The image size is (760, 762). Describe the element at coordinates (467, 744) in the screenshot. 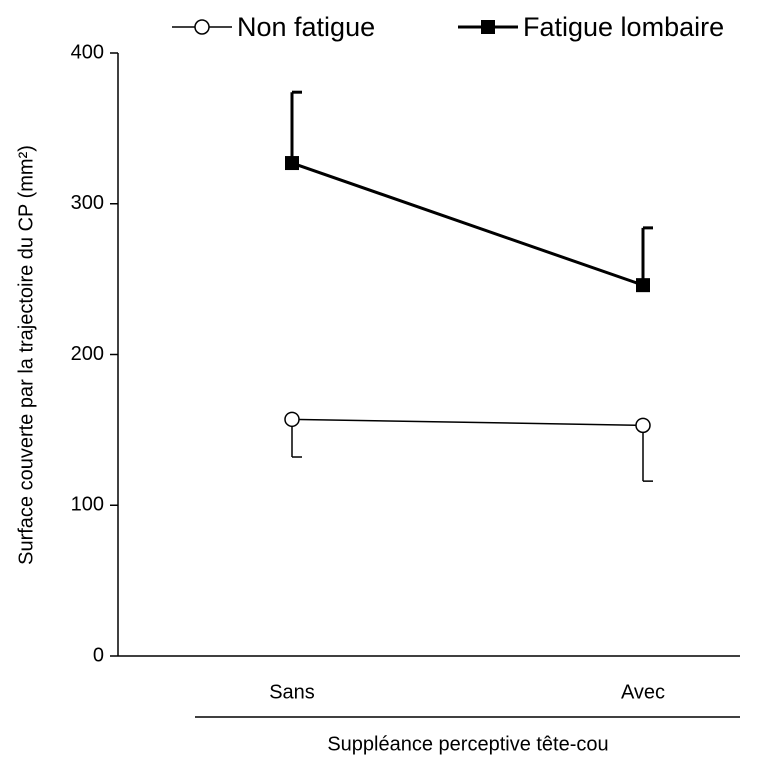

I see `x-axis-label: Suppléance perceptive tête-cou` at that location.